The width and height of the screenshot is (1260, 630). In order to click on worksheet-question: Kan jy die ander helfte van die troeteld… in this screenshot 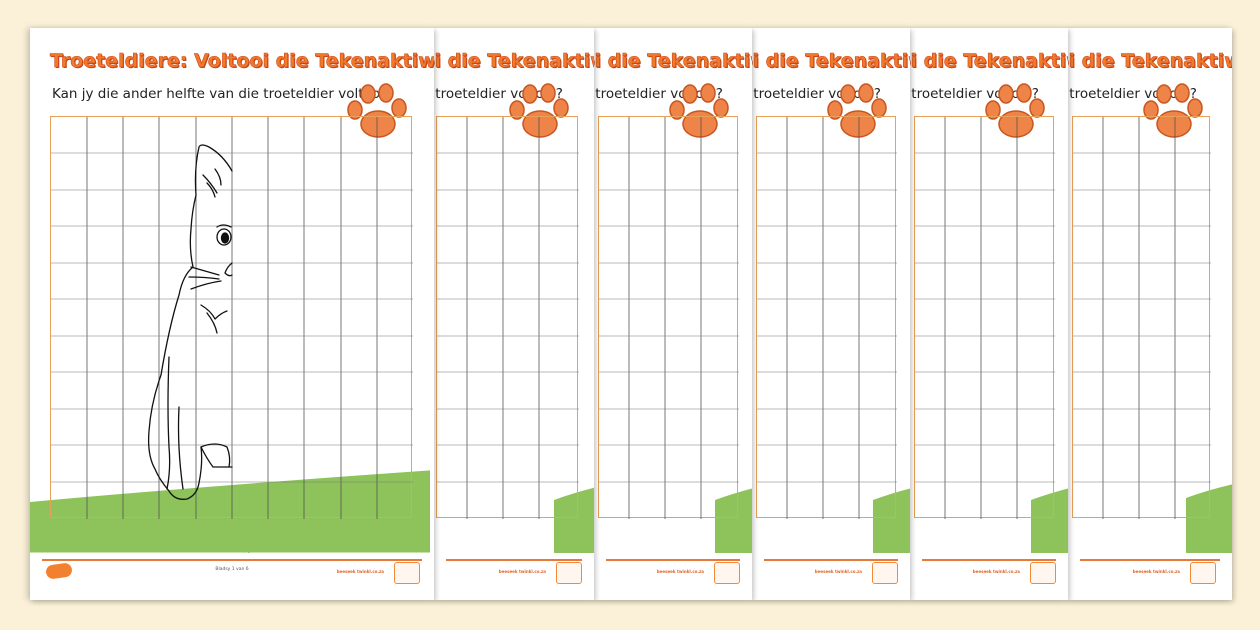, I will do `click(221, 94)`.